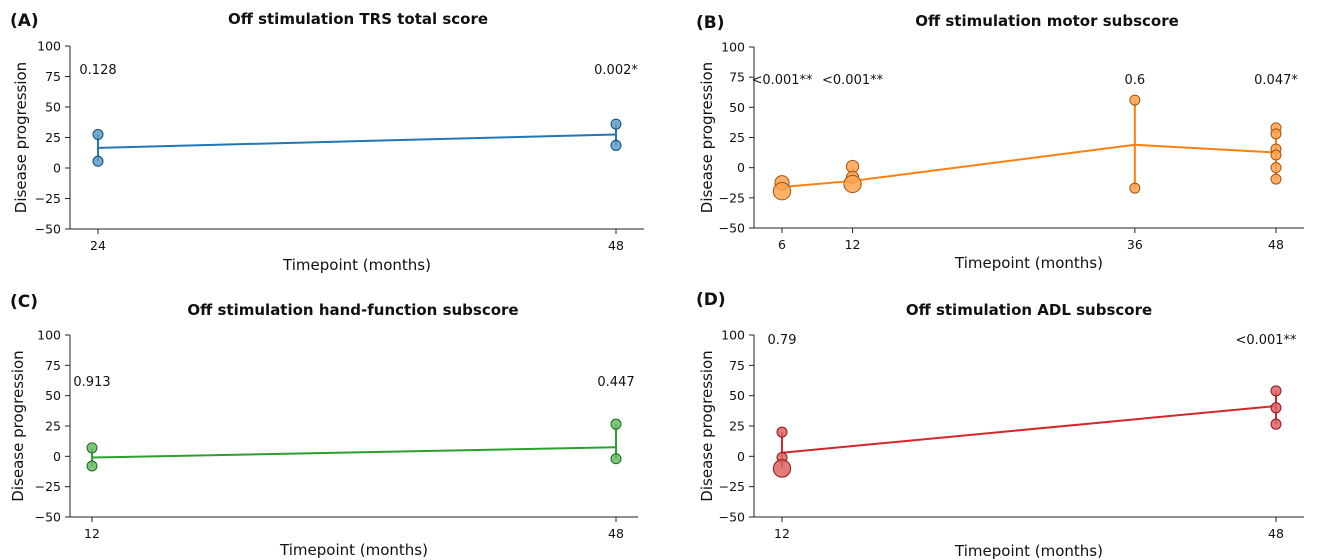 This screenshot has height=560, width=1343. I want to click on p-value-label: 0.128, so click(97, 70).